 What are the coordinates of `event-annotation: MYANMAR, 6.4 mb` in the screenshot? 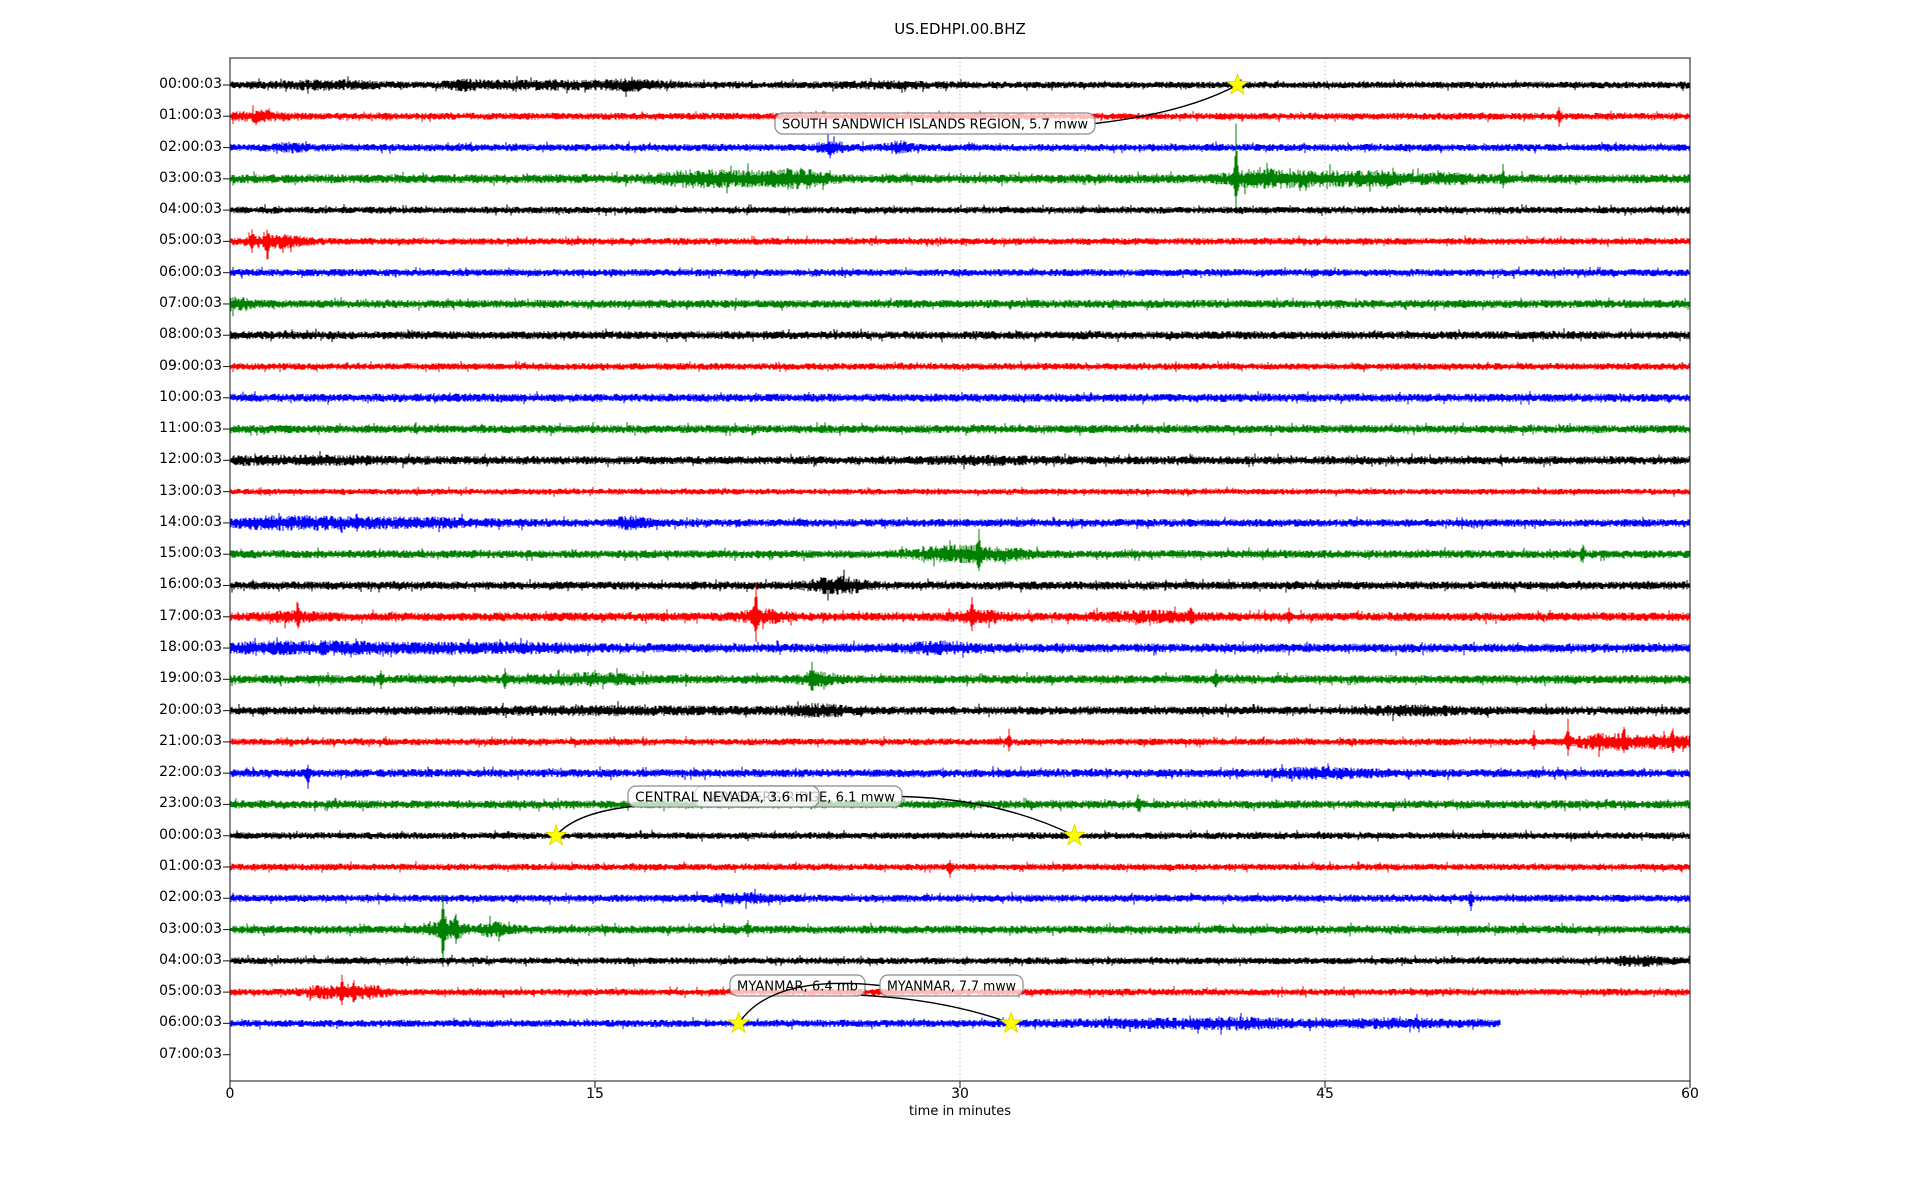 It's located at (797, 985).